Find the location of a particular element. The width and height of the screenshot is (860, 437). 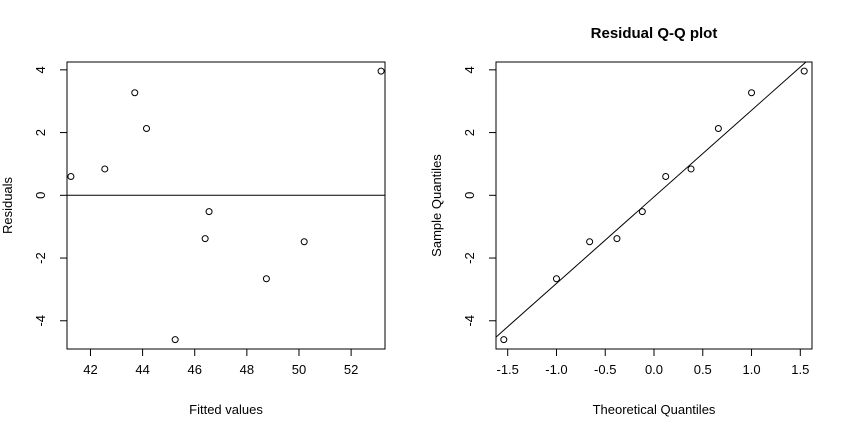

residuals-x-axis-label: Fitted values is located at coordinates (226, 409).